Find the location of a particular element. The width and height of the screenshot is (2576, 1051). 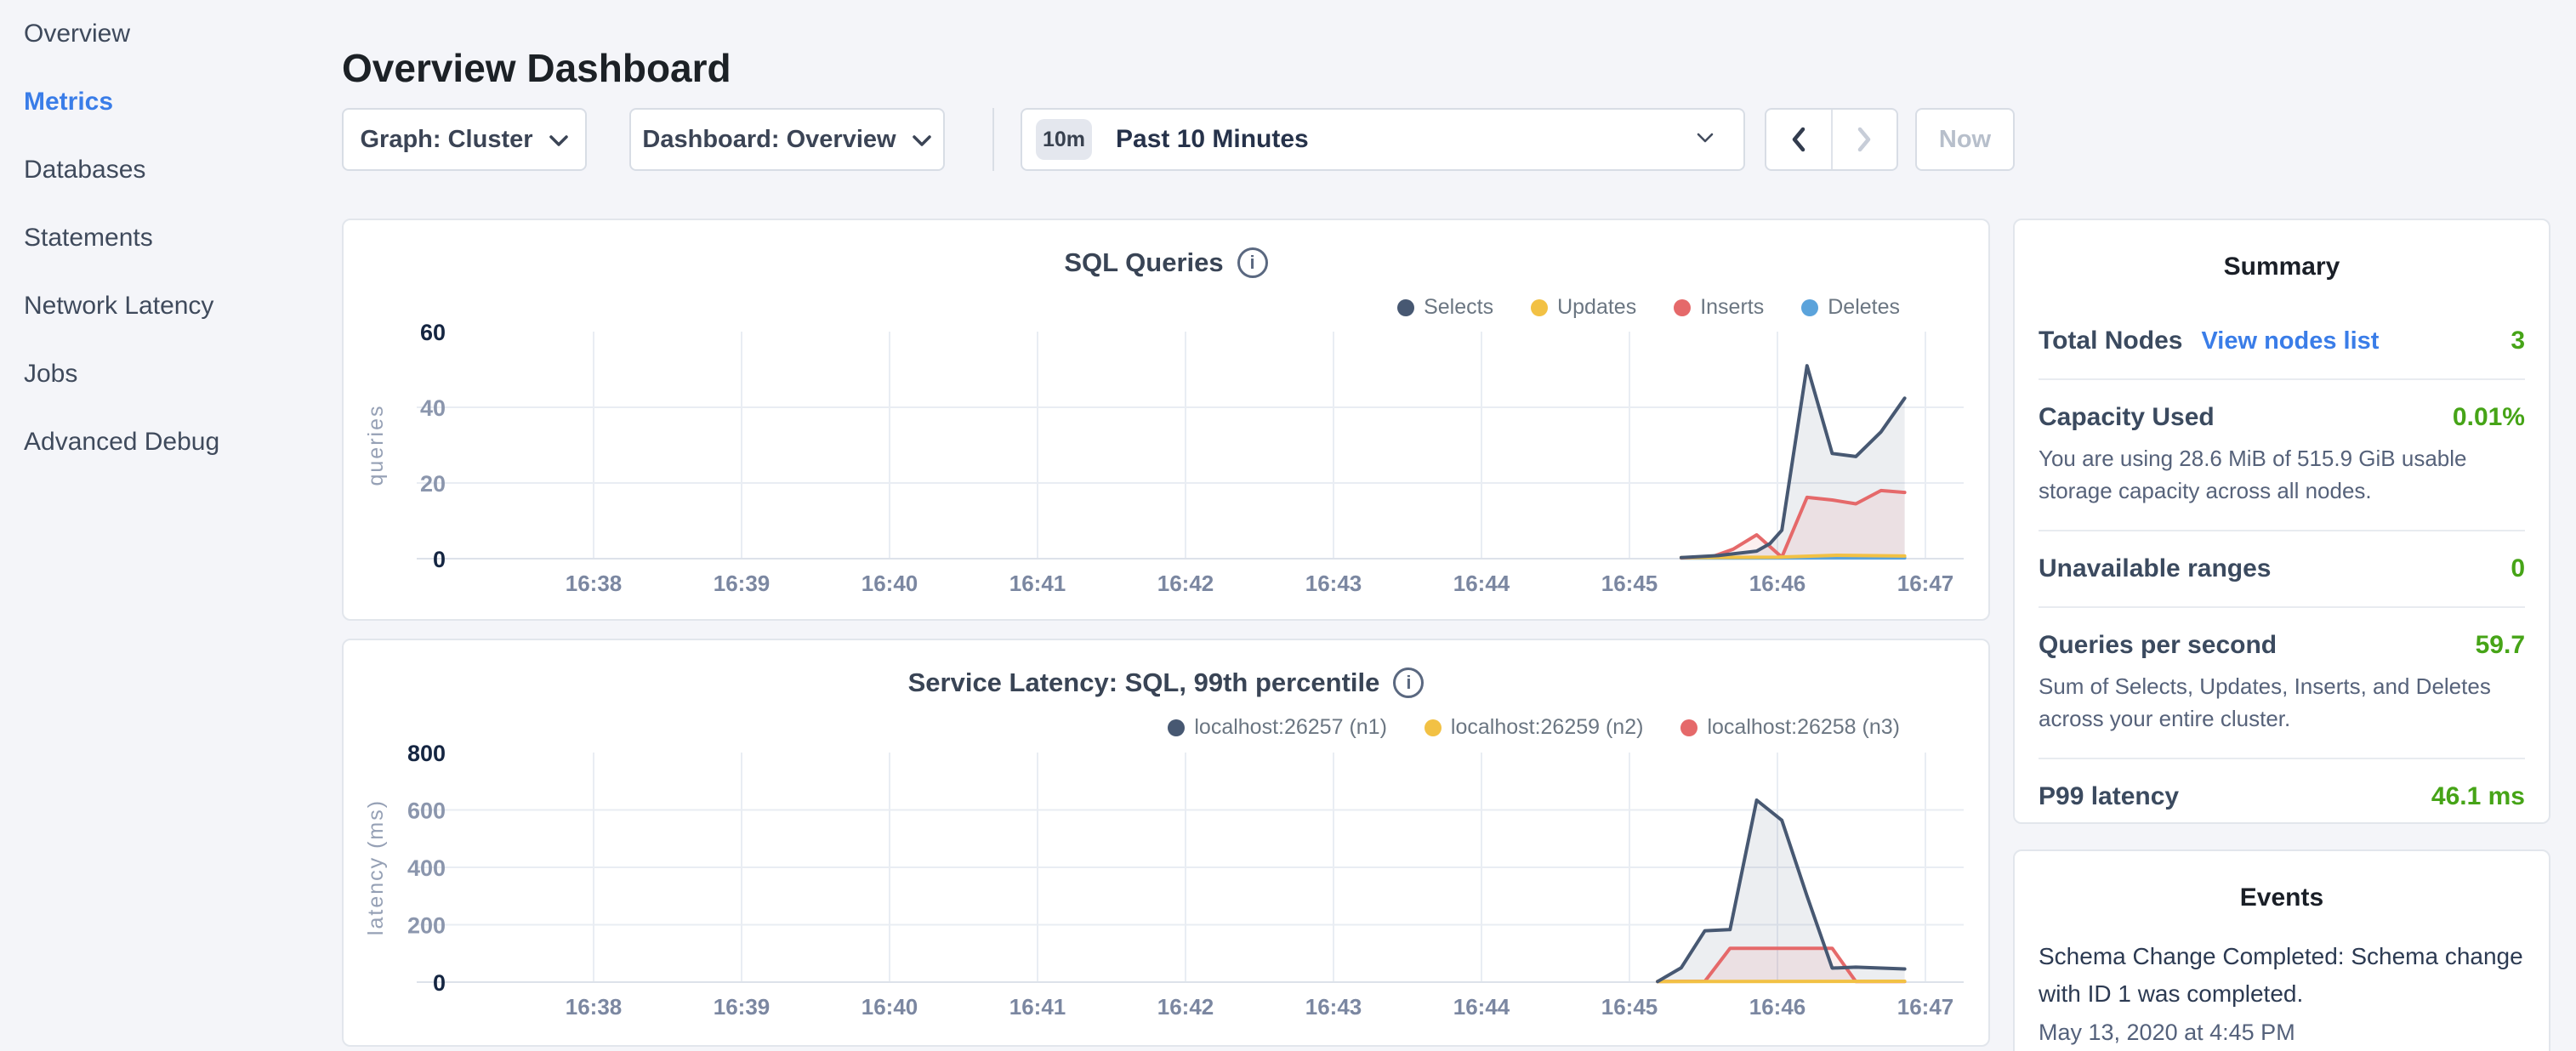

view-nodes-list-link: View nodes list is located at coordinates (2290, 341).